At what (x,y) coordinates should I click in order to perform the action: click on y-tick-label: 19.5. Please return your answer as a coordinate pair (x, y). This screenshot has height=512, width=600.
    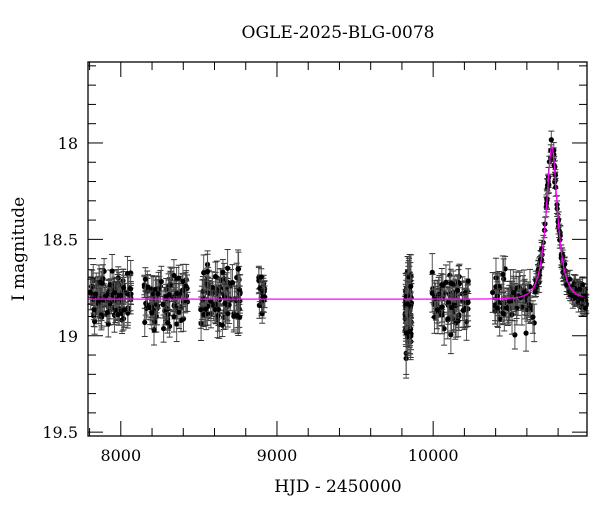
    Looking at the image, I should click on (60, 432).